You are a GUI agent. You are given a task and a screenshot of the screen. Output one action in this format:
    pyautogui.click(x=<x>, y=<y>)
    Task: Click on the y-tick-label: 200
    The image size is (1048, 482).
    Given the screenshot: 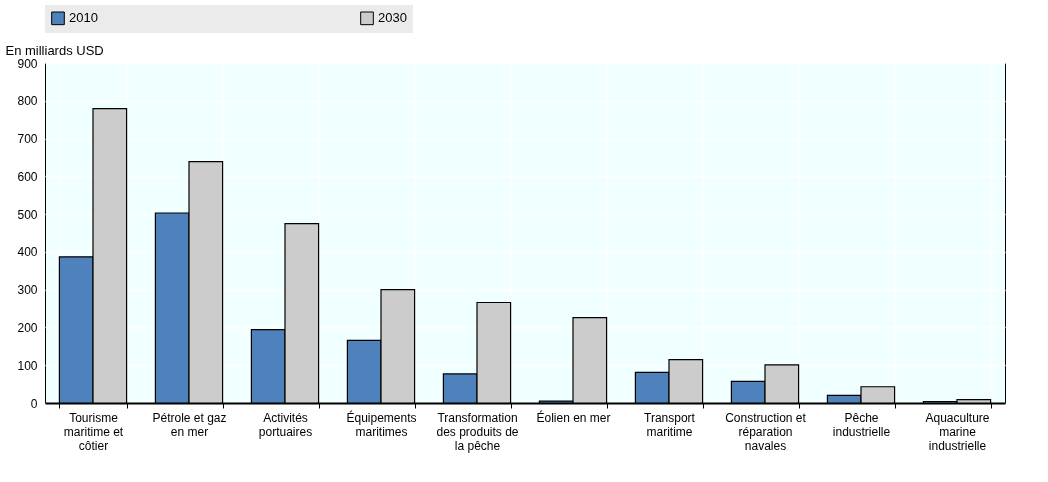 What is the action you would take?
    pyautogui.click(x=27, y=327)
    